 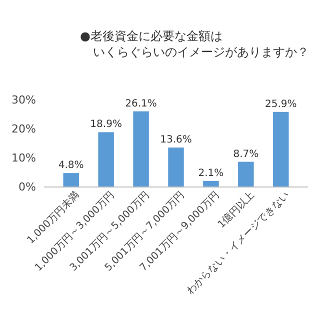 What do you see at coordinates (141, 104) in the screenshot?
I see `data-label: 26.1%` at bounding box center [141, 104].